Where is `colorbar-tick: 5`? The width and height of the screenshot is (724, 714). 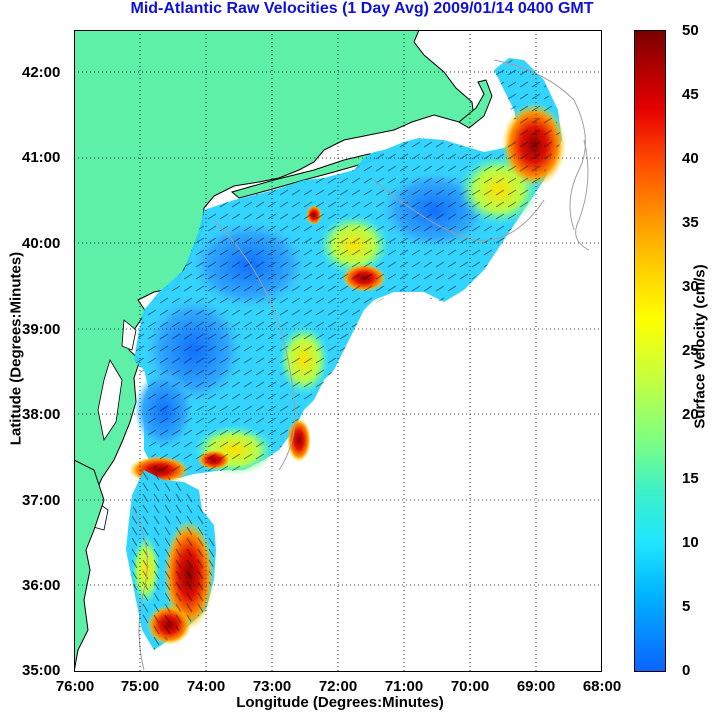 colorbar-tick: 5 is located at coordinates (686, 606).